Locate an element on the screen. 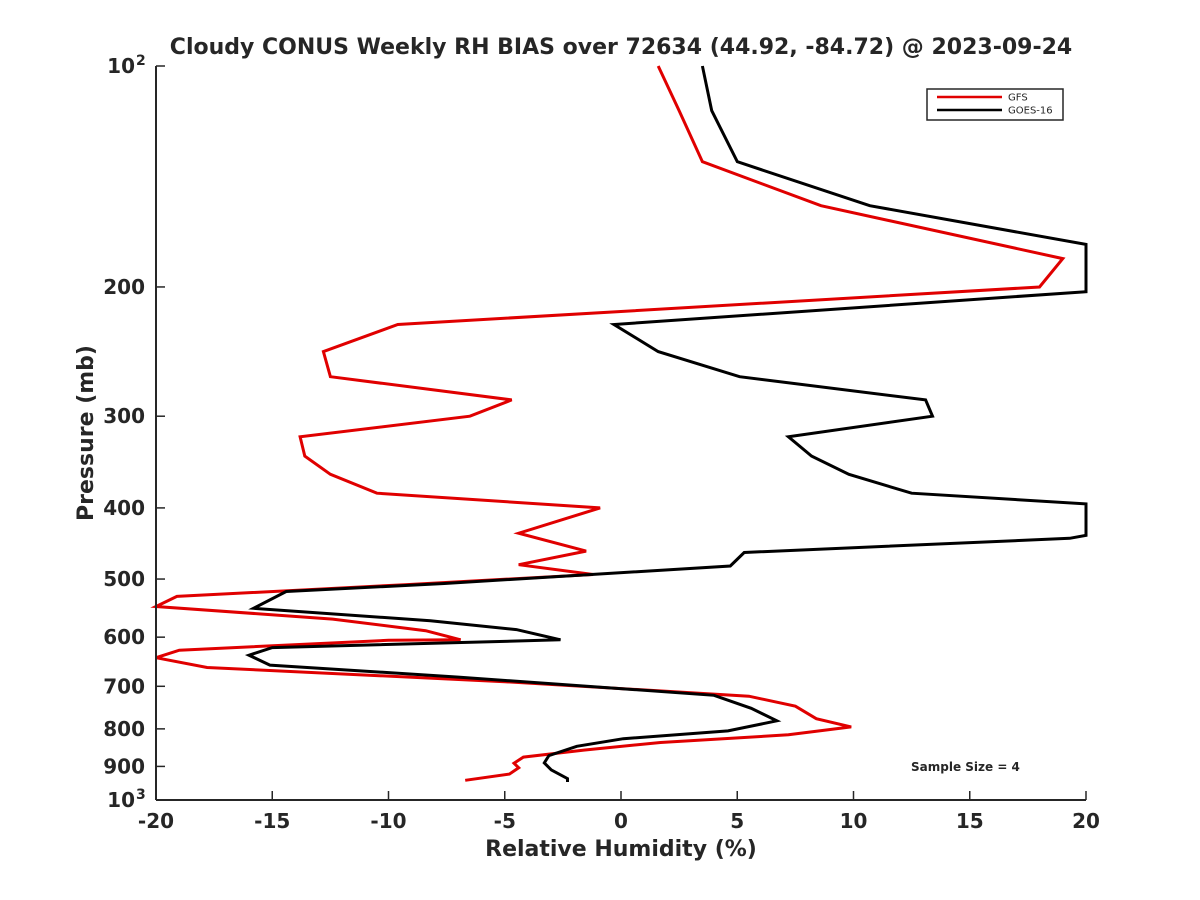  x-tick-label: 15 is located at coordinates (970, 821).